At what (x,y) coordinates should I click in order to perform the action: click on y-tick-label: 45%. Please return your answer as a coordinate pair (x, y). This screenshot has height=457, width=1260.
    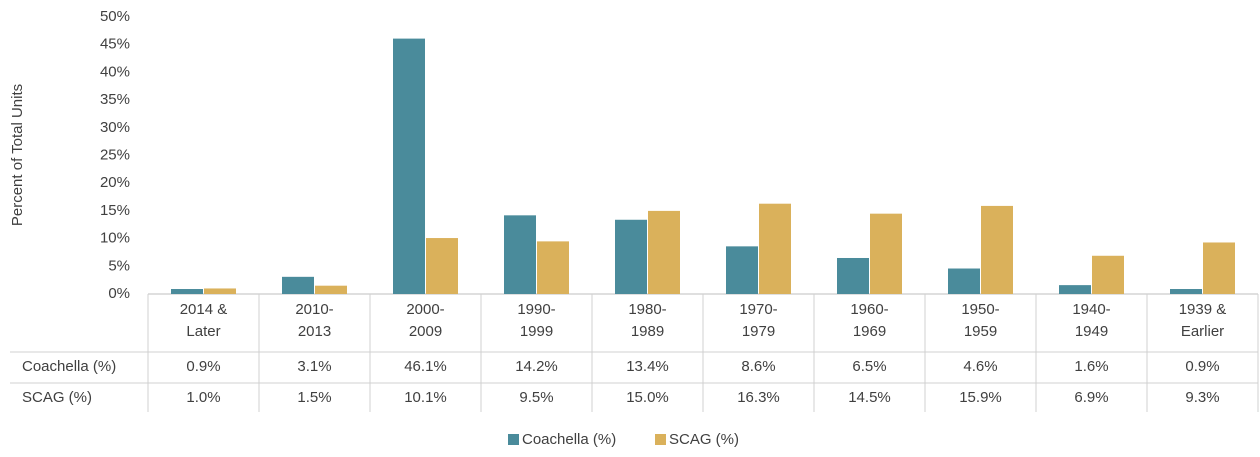
    Looking at the image, I should click on (115, 44).